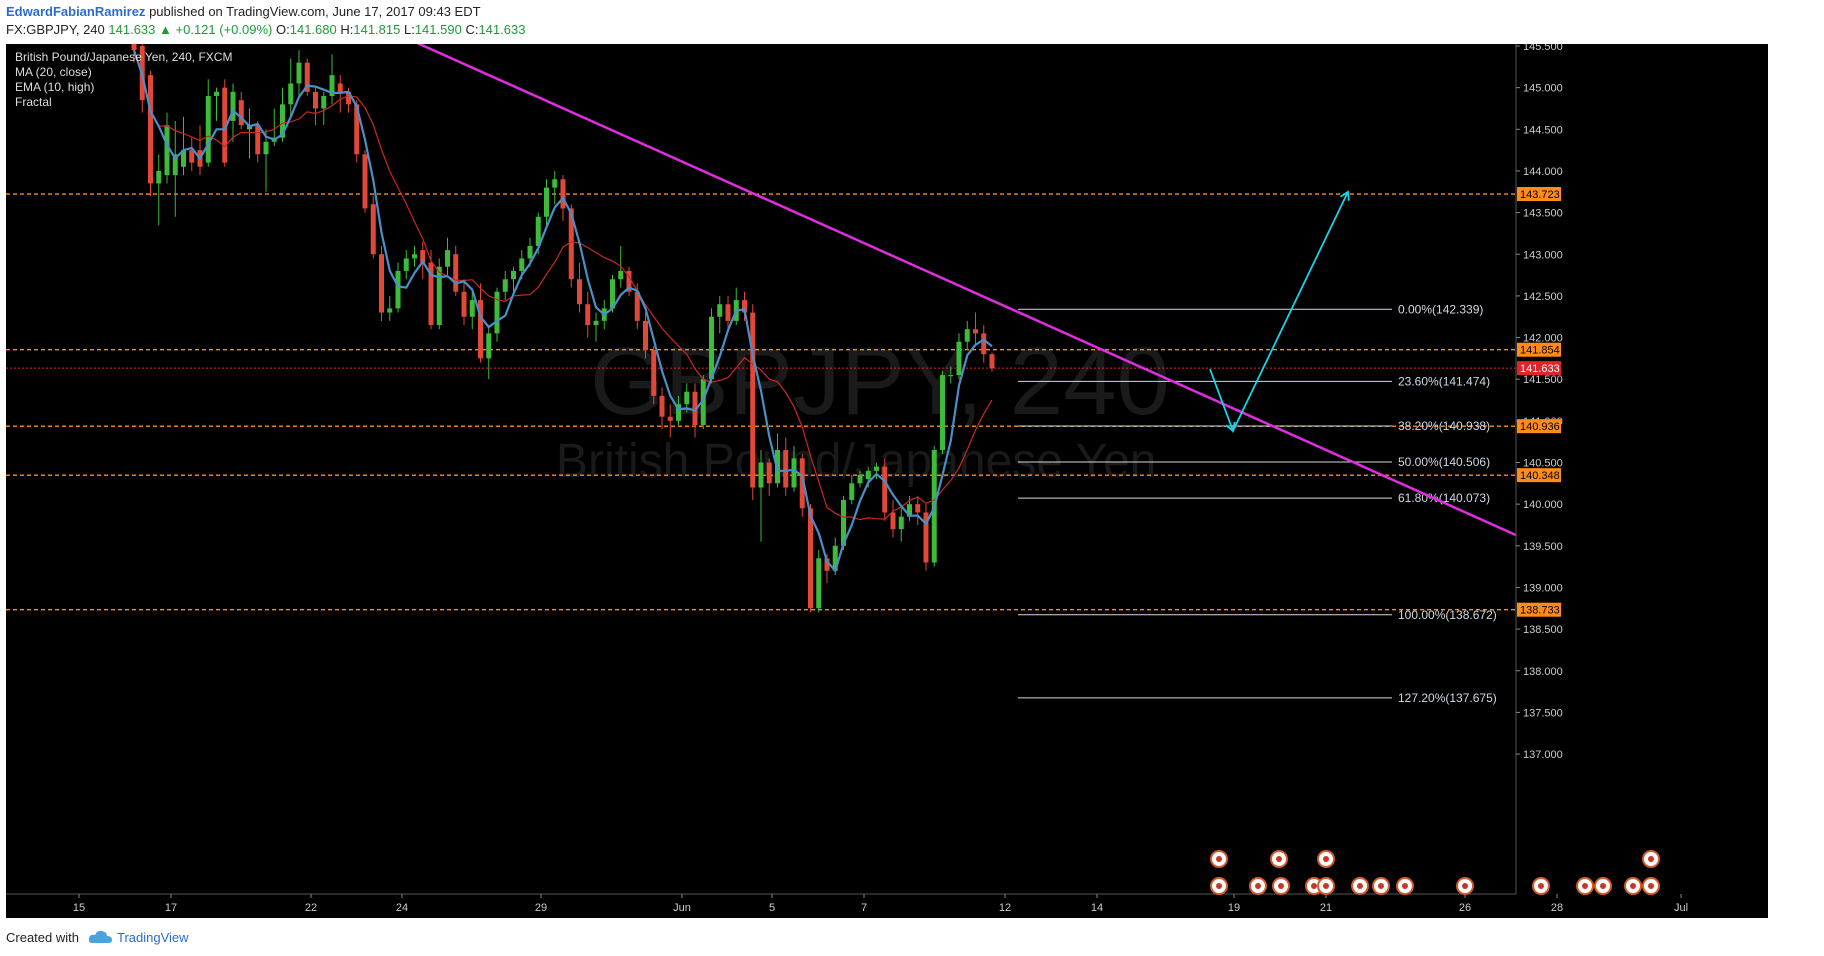  Describe the element at coordinates (1681, 908) in the screenshot. I see `time-tick-label-14: Jul` at that location.